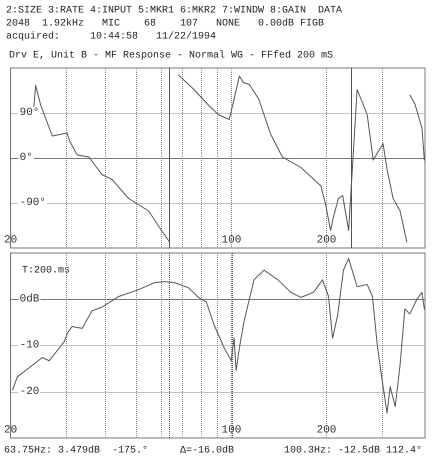 This screenshot has height=462, width=433. I want to click on text: acquired: 10:44:58 11/22/1994, so click(111, 36).